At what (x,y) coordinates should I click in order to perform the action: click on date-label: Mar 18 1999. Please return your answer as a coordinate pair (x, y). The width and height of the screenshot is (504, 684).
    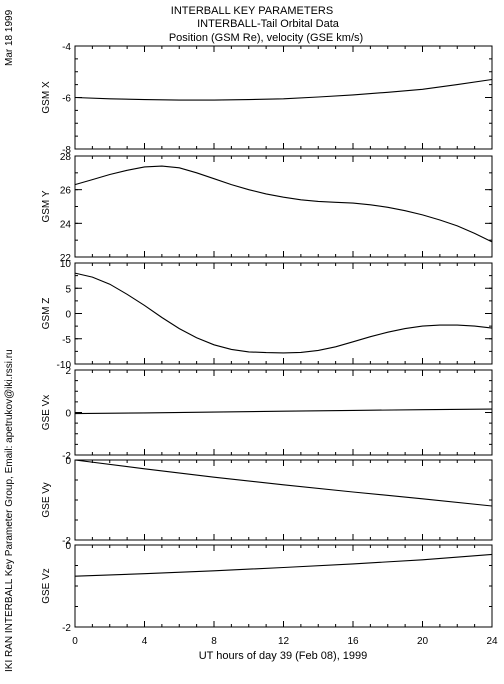
    Looking at the image, I should click on (9, 37).